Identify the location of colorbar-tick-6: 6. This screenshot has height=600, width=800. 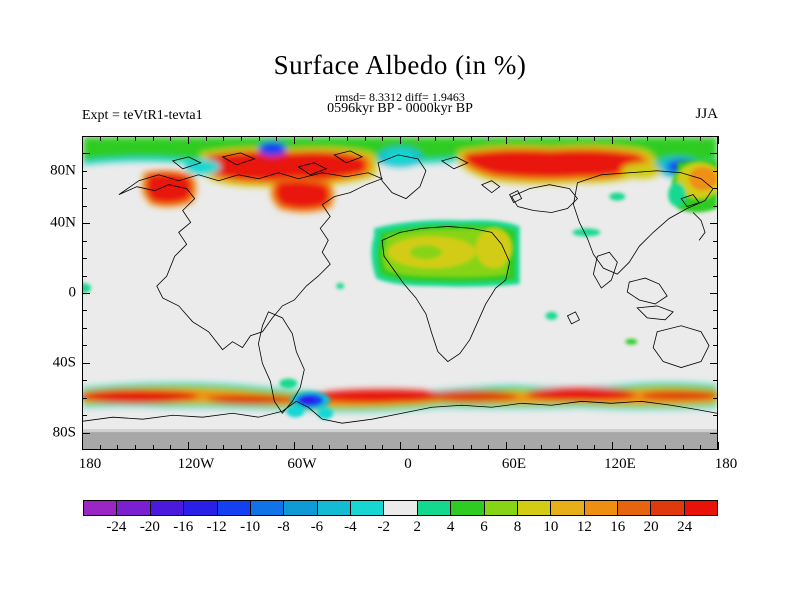
(484, 527).